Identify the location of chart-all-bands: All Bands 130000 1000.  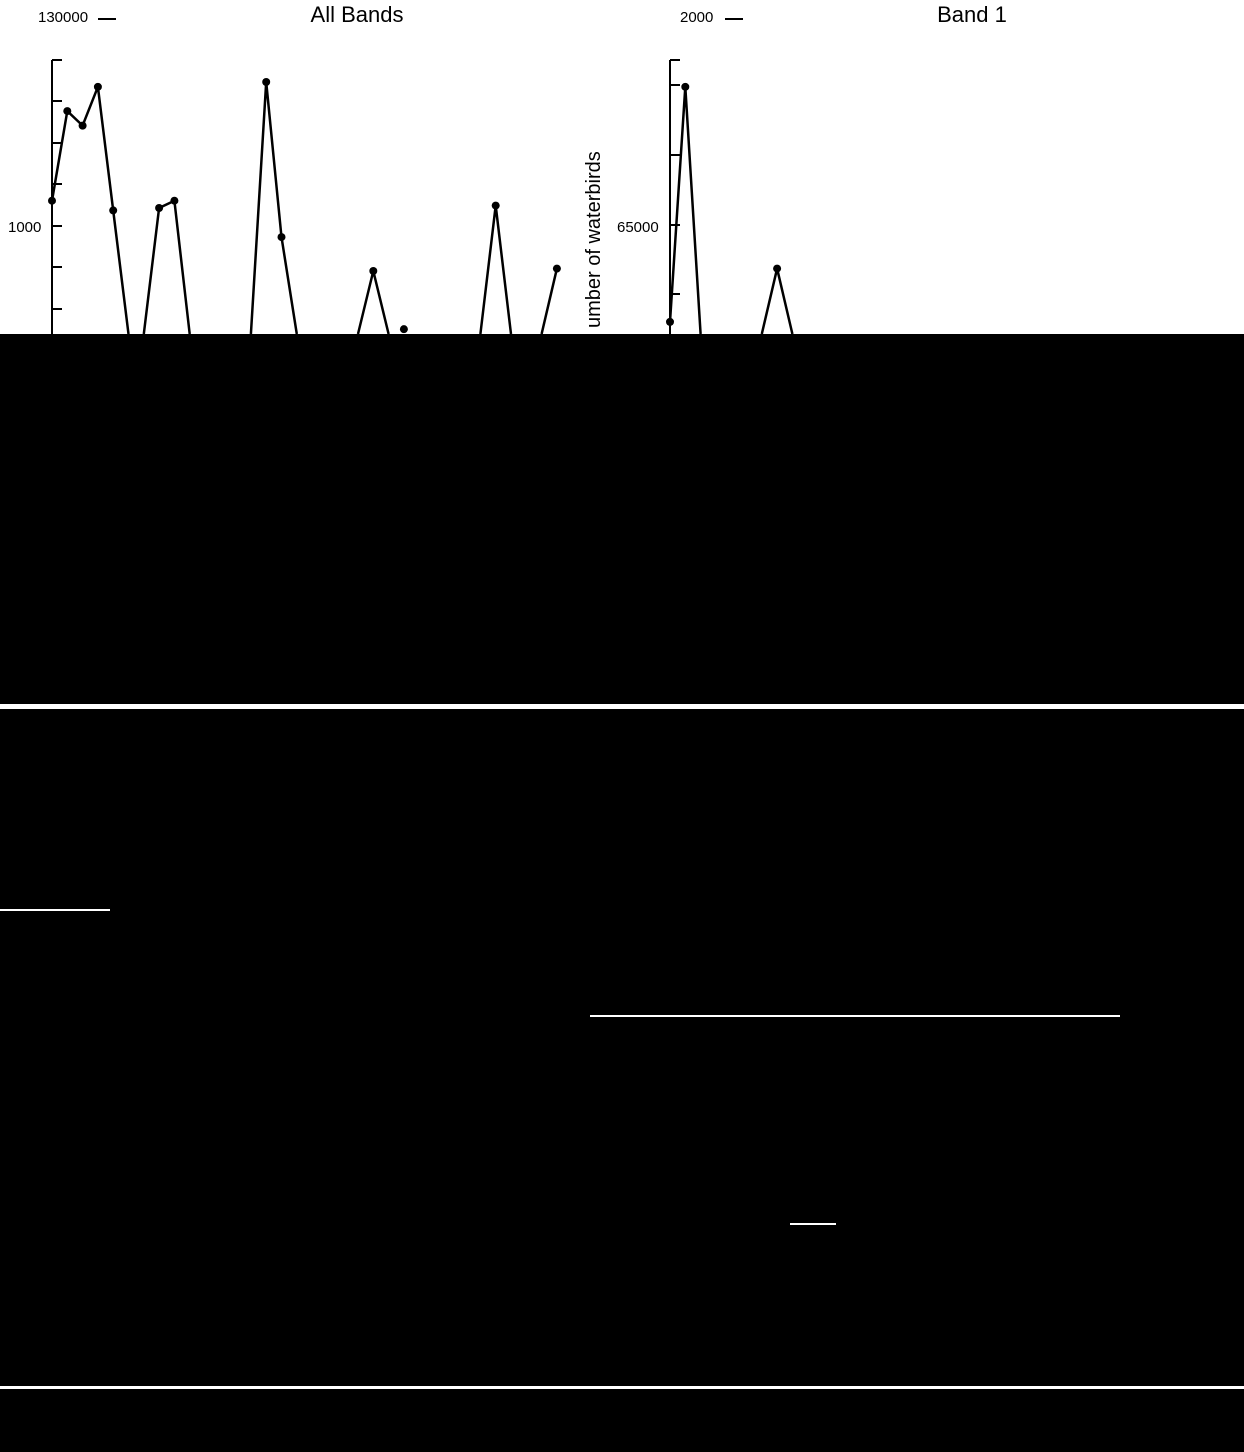
(284, 168).